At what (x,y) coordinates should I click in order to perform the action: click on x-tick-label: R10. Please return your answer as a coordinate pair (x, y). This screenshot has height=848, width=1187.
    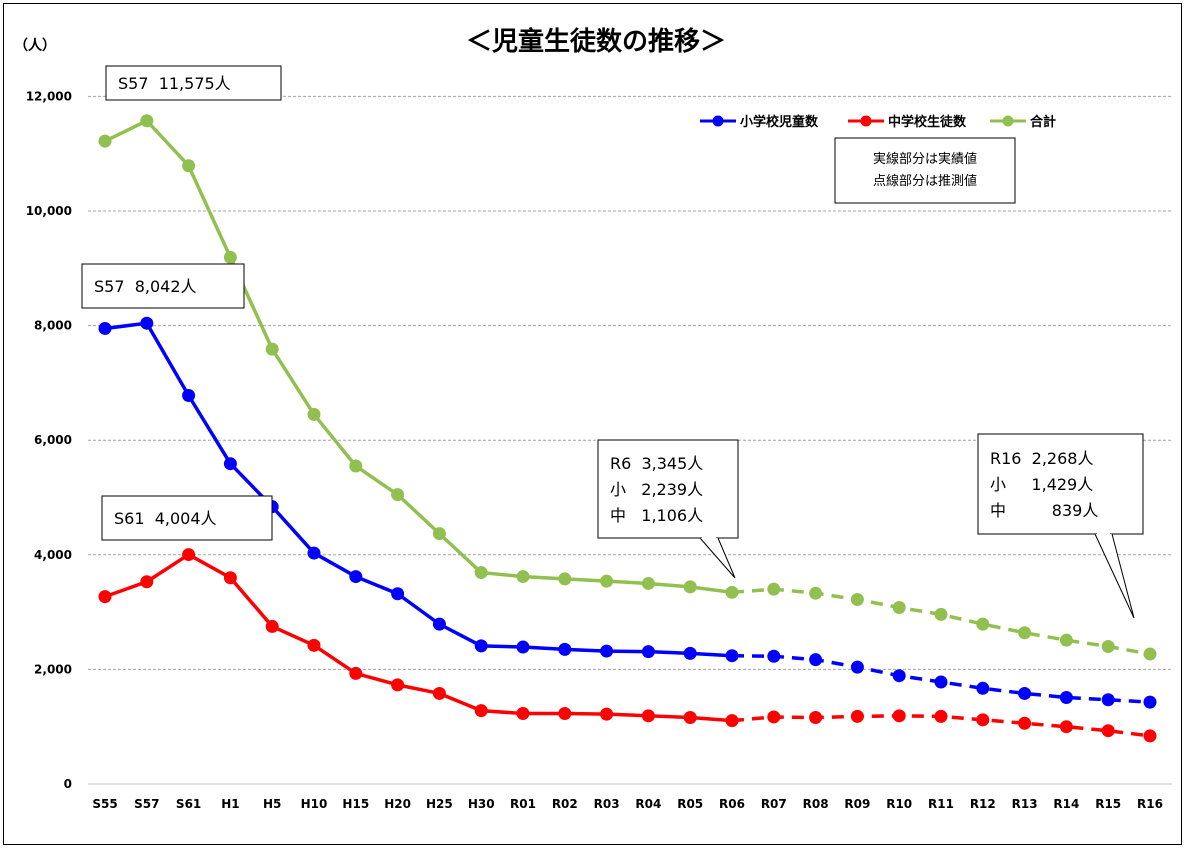
    Looking at the image, I should click on (899, 804).